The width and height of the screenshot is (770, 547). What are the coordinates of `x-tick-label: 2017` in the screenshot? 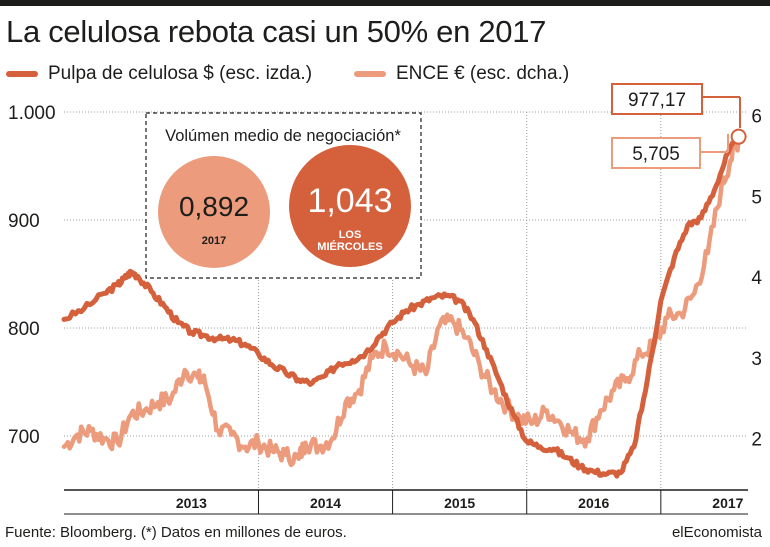 It's located at (727, 503).